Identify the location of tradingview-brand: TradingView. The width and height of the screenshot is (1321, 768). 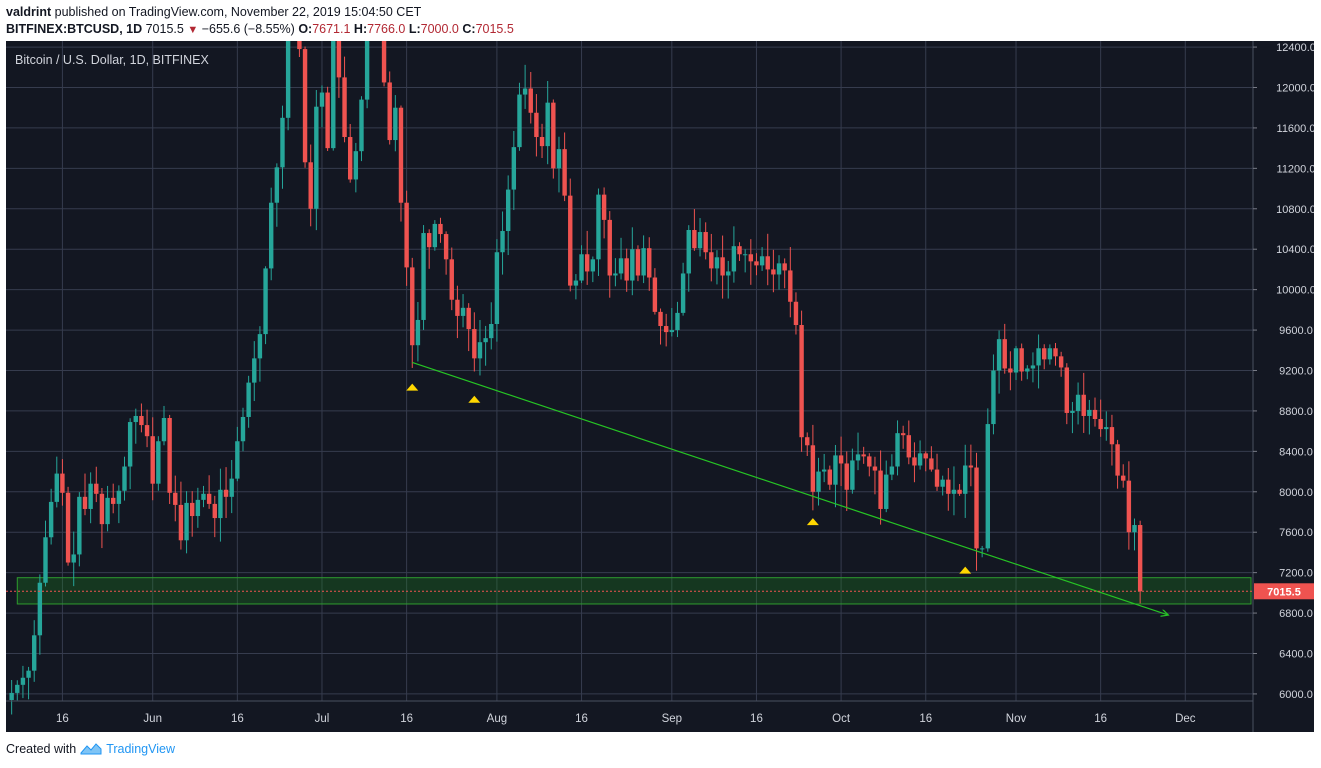
(140, 749).